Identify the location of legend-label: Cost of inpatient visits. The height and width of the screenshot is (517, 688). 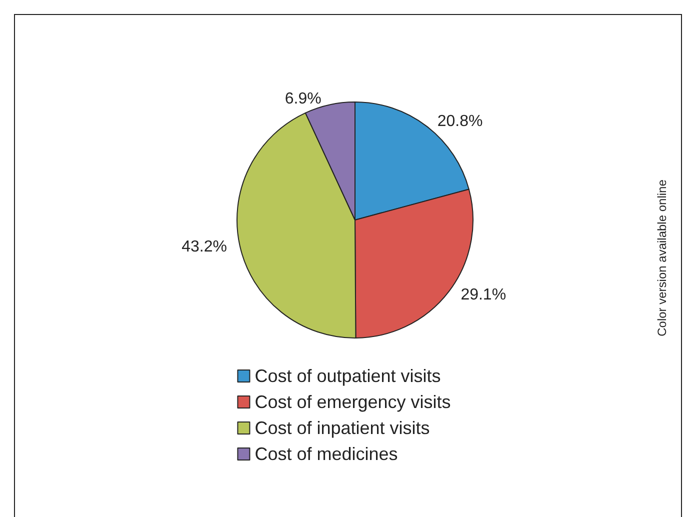
(342, 428).